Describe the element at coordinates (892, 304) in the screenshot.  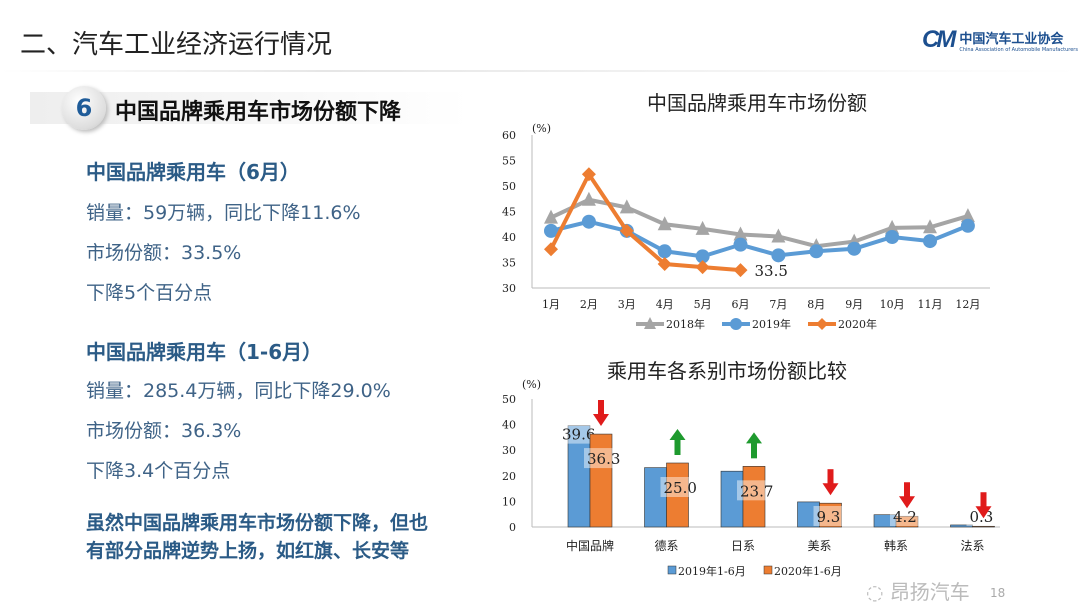
I see `line-x-tick: 10月` at that location.